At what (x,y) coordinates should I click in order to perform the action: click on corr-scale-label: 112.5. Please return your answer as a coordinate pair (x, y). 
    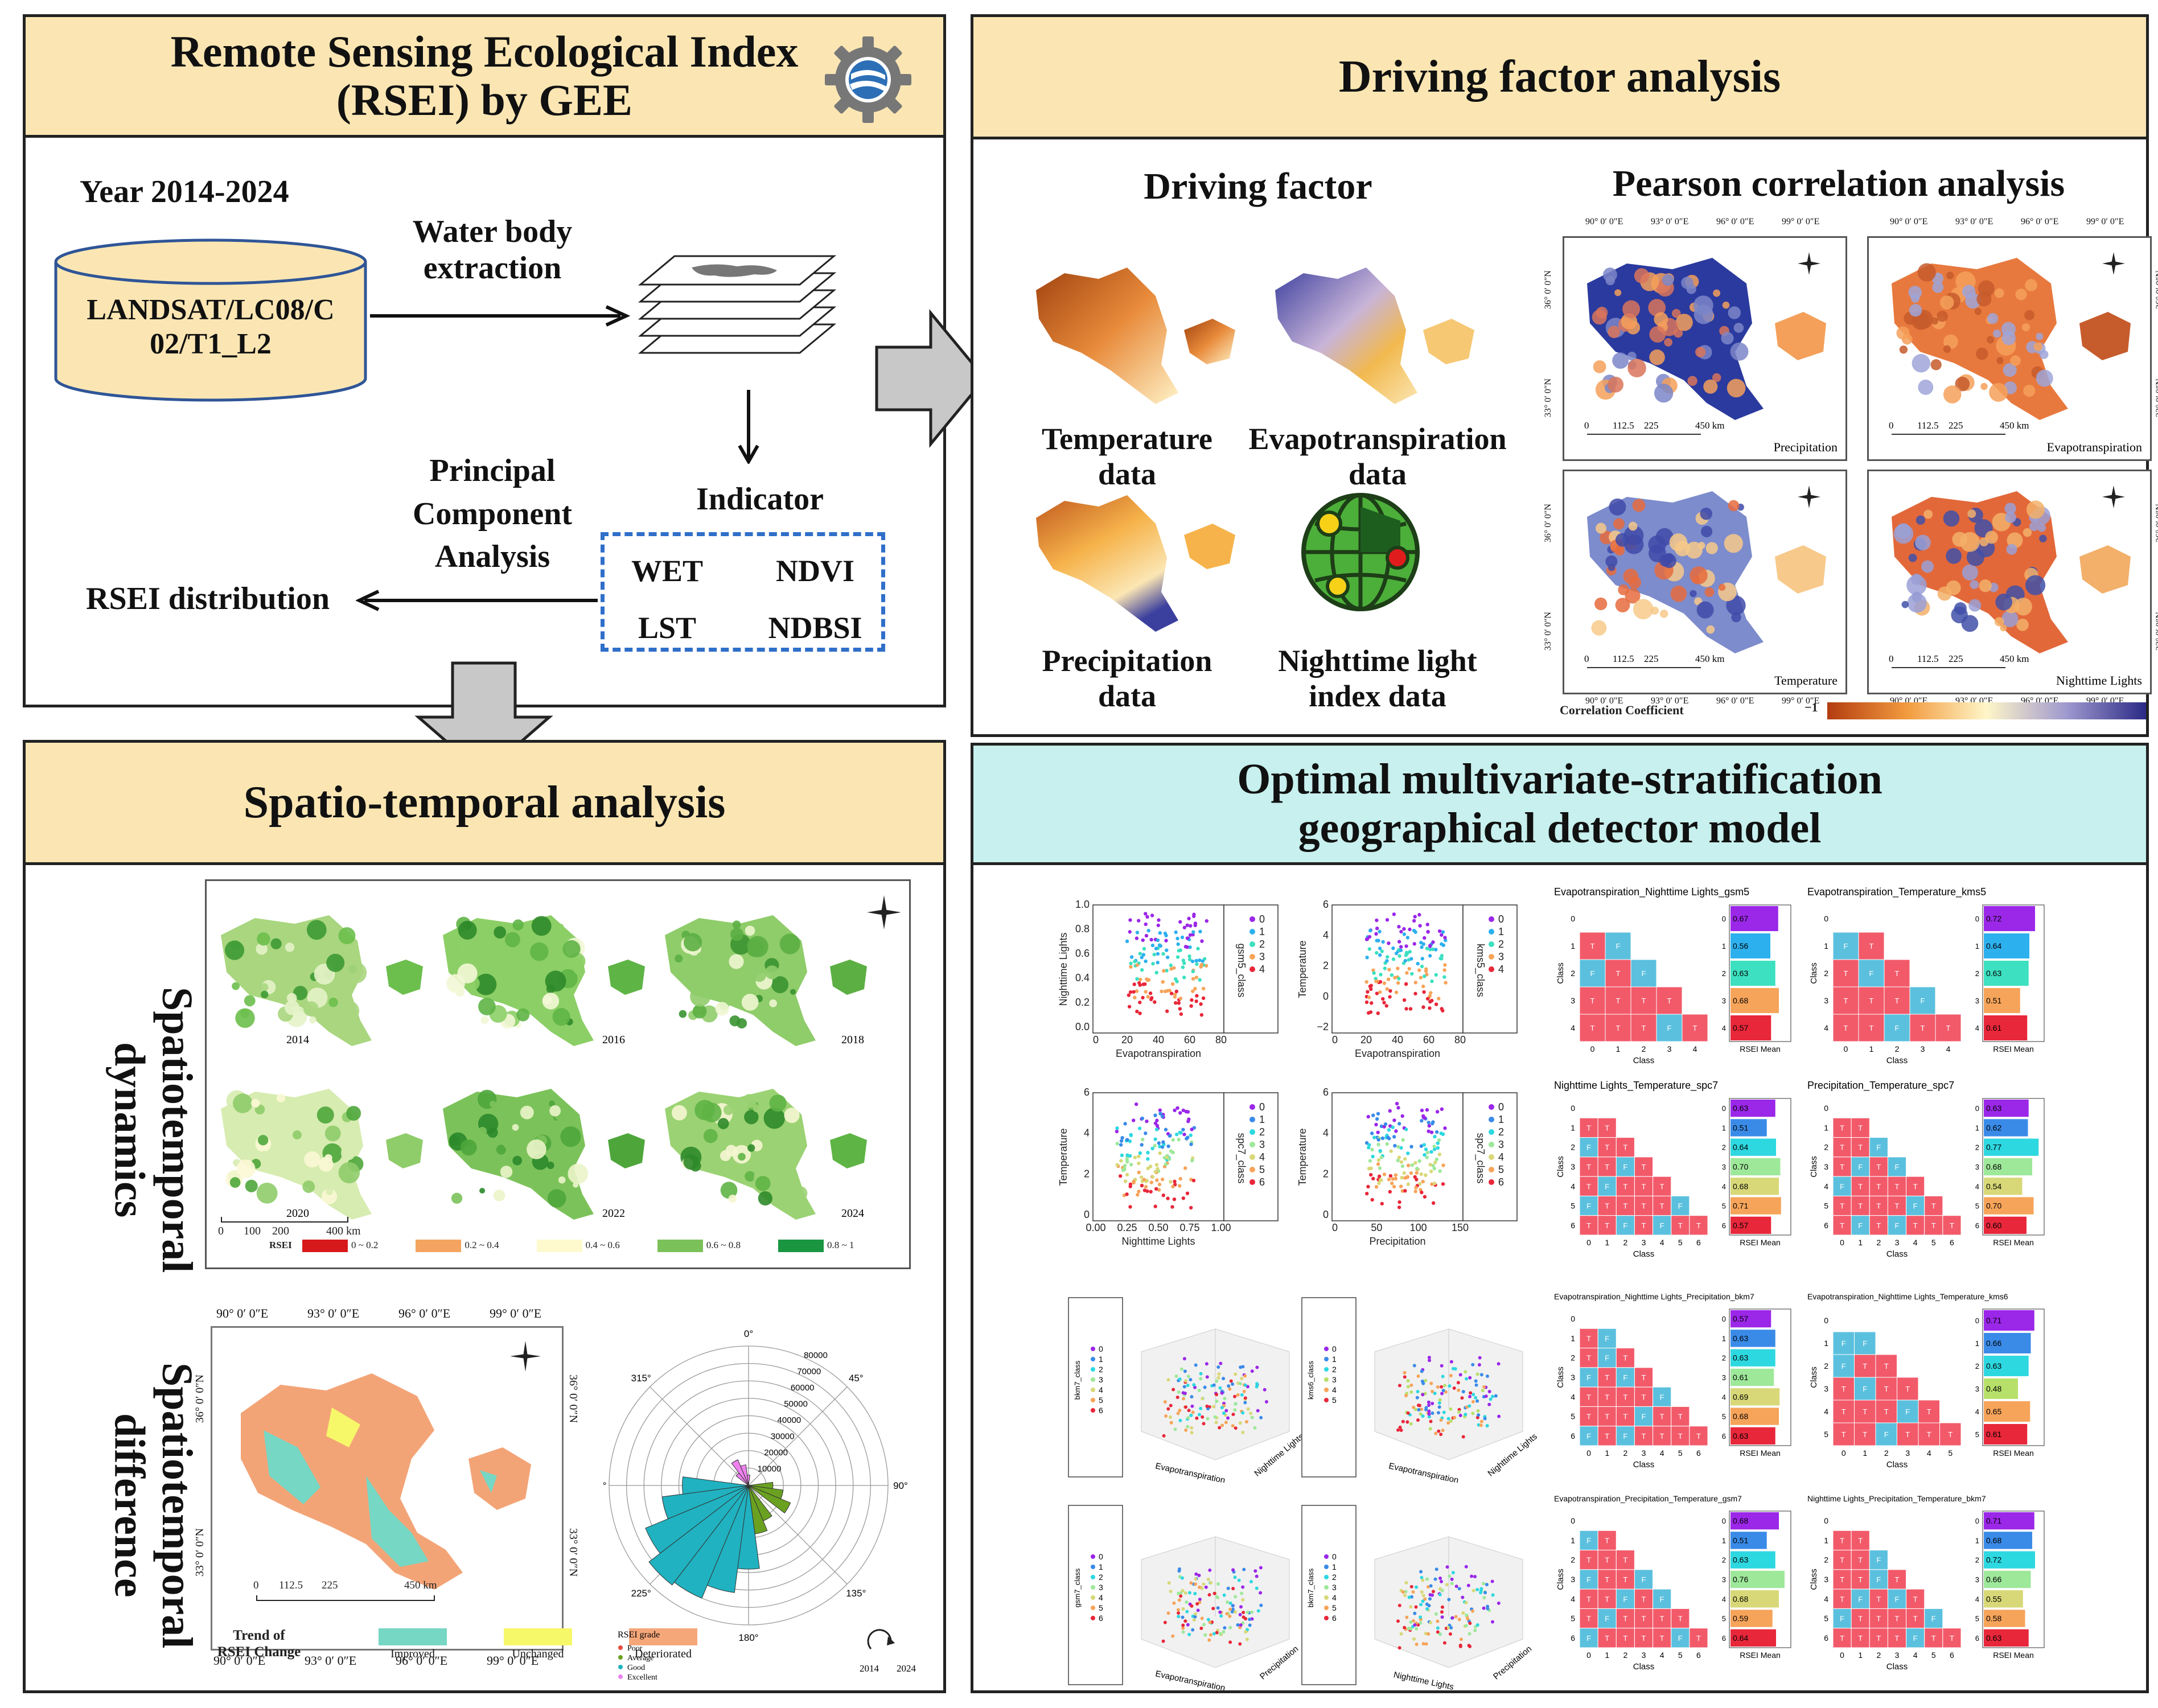
    Looking at the image, I should click on (1623, 426).